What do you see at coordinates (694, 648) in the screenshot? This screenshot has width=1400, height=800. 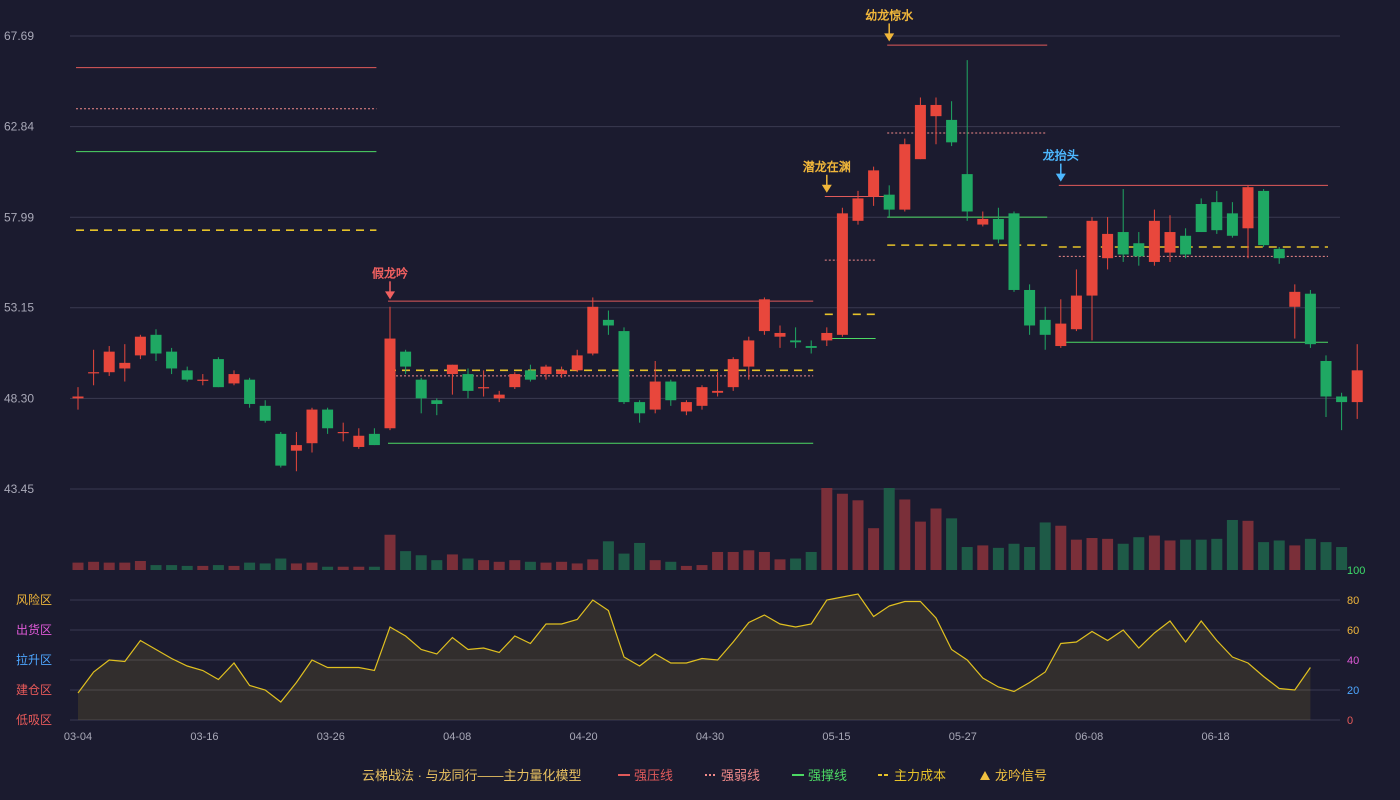 I see `oscillator-line` at bounding box center [694, 648].